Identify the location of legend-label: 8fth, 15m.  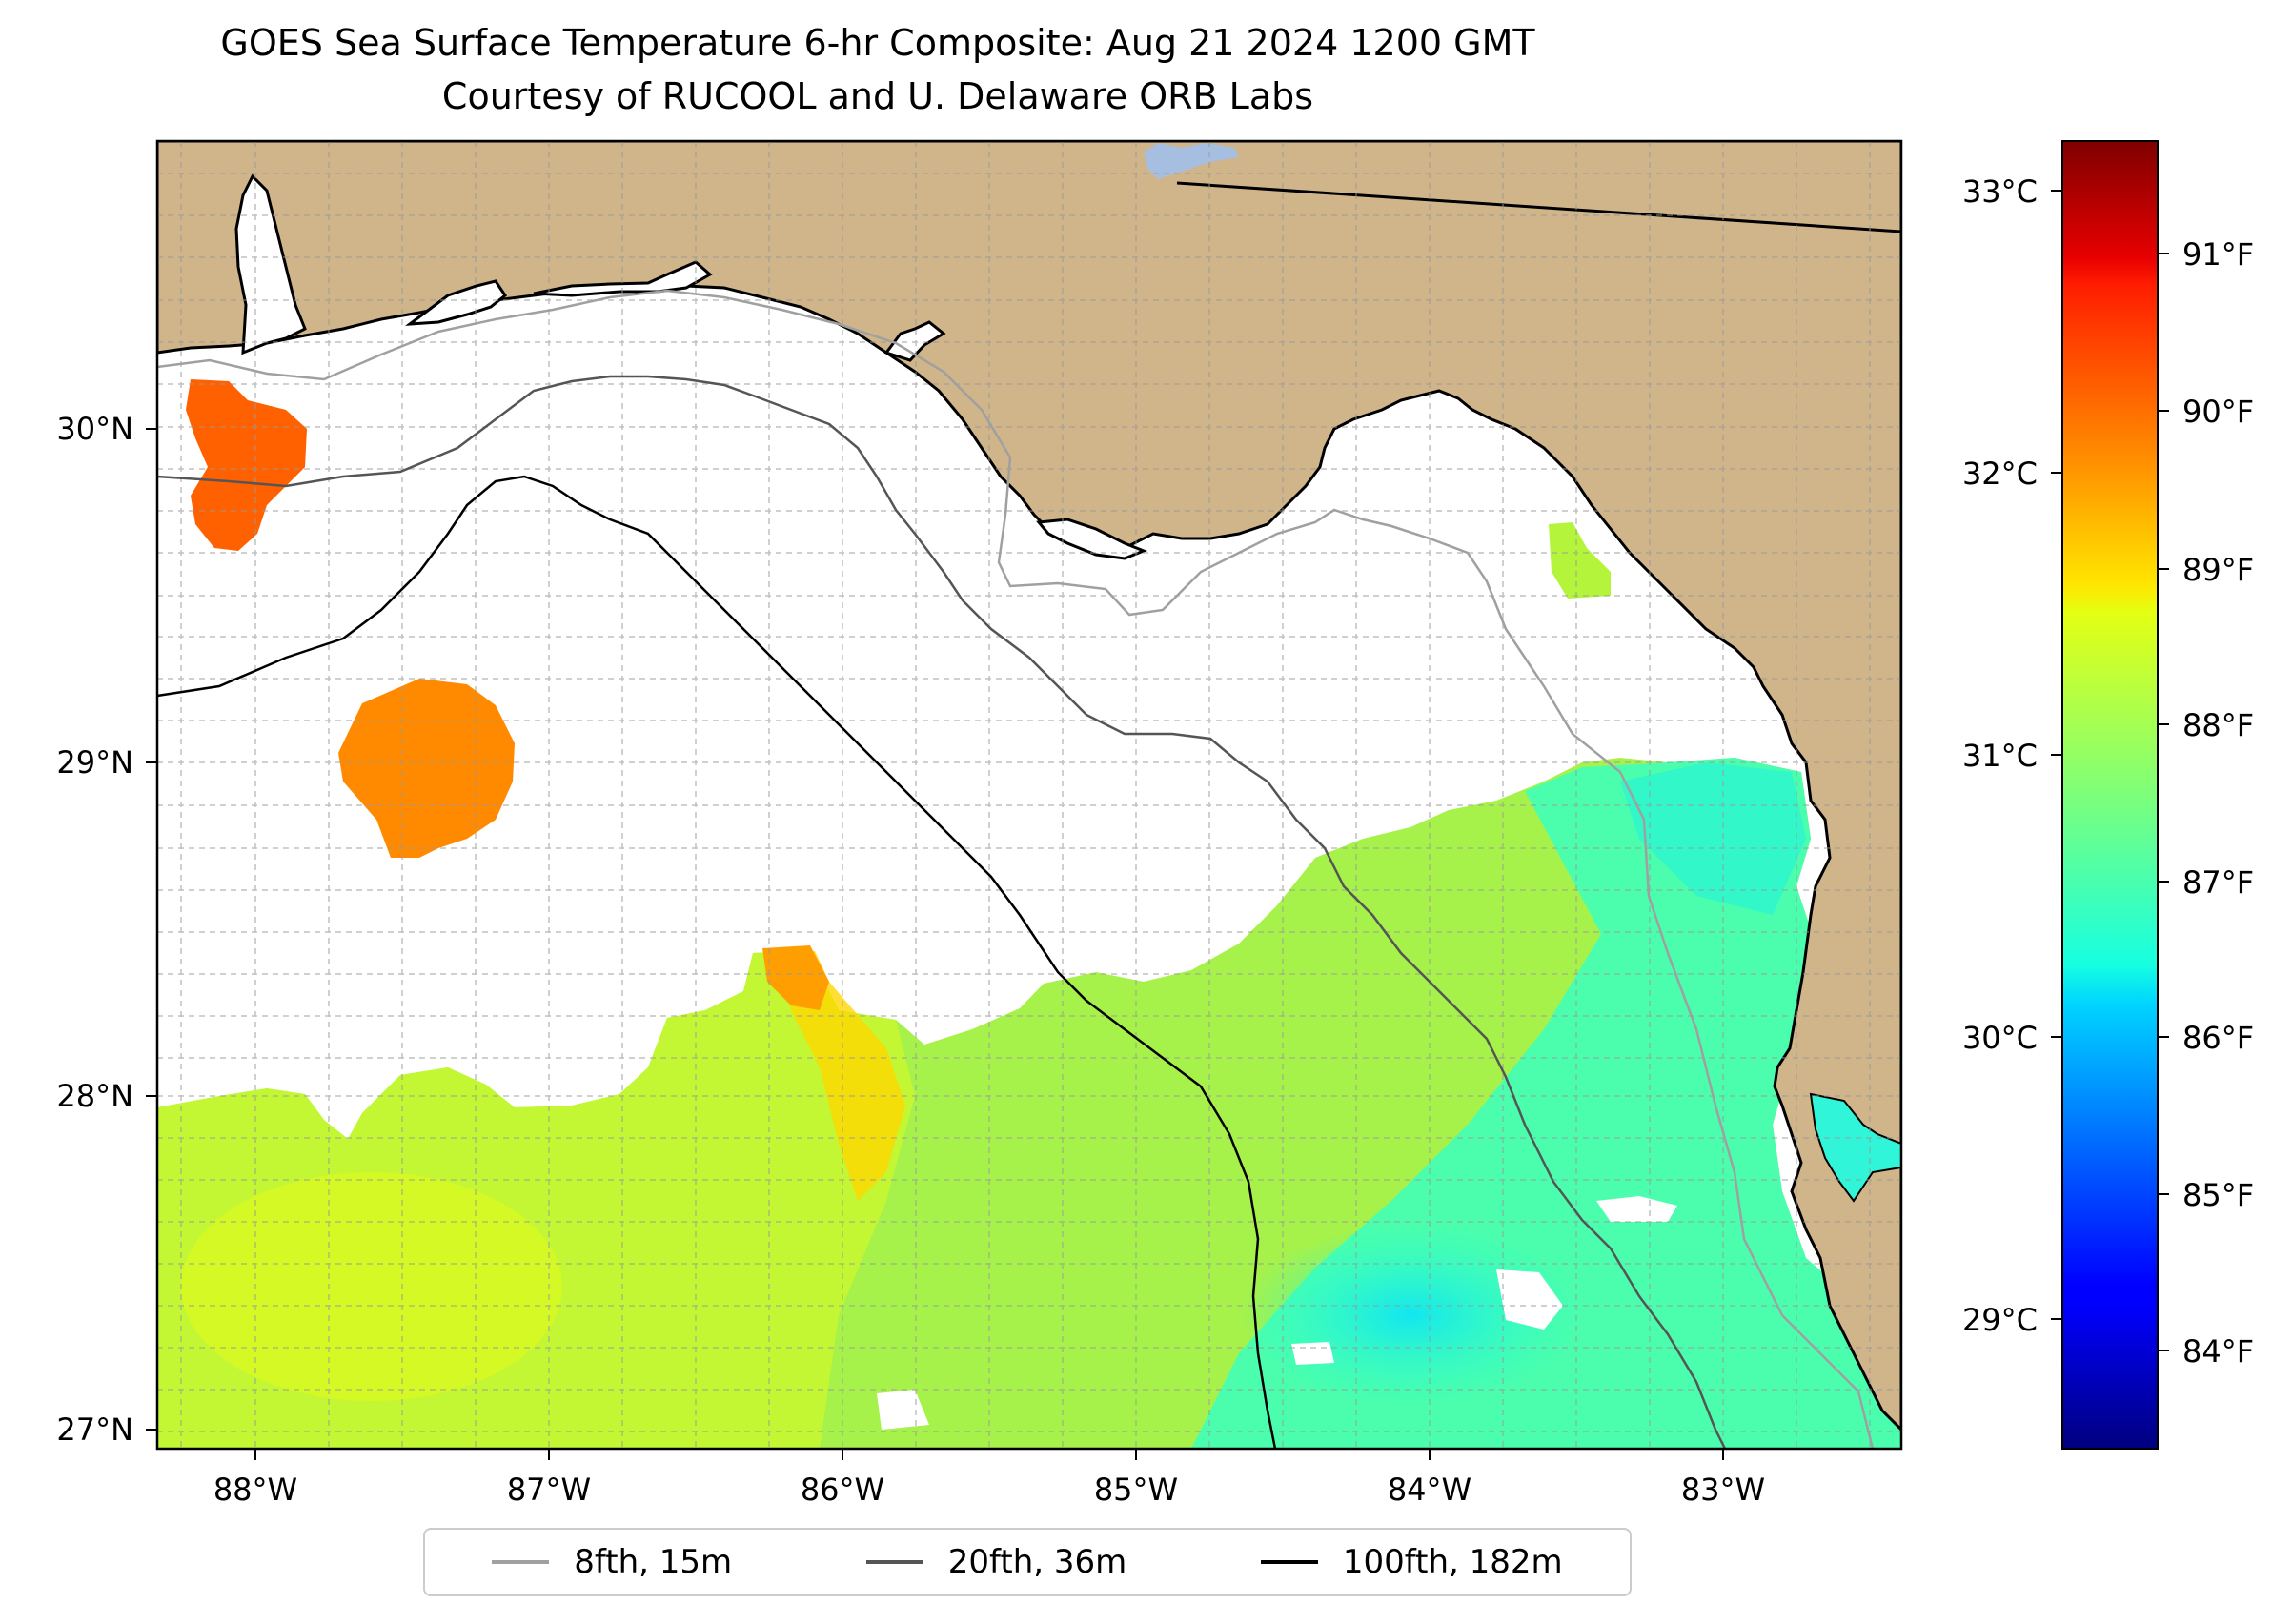
(653, 1562).